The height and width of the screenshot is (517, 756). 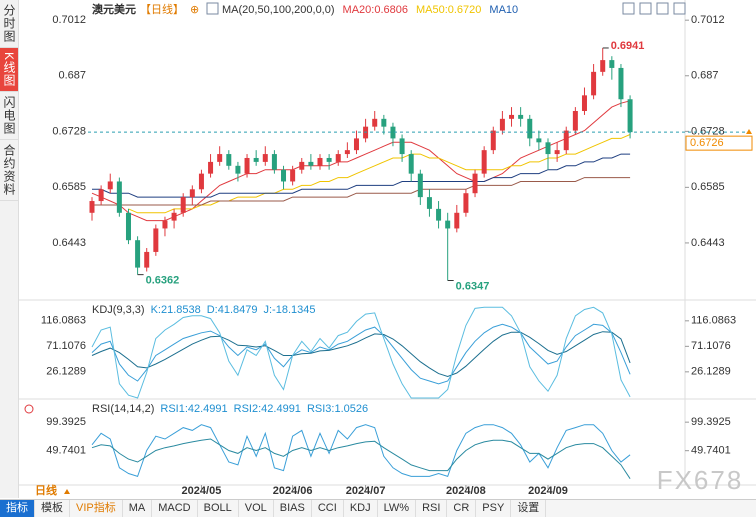 What do you see at coordinates (17, 508) in the screenshot?
I see `footer-tab: 指标` at bounding box center [17, 508].